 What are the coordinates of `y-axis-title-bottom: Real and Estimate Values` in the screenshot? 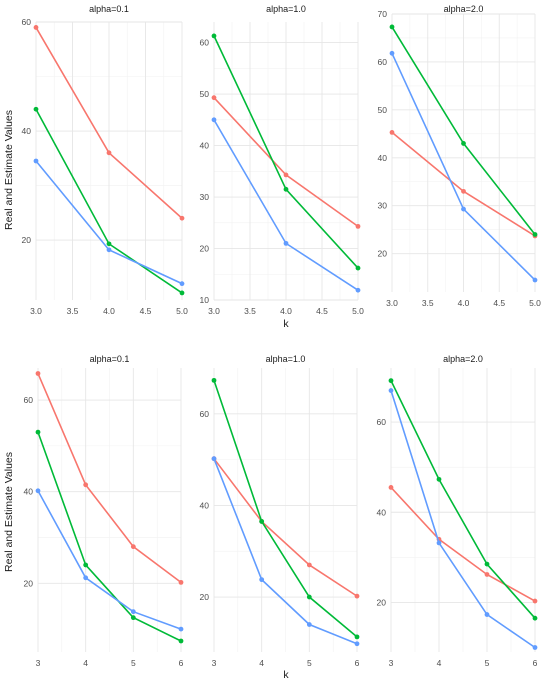 It's located at (9, 512).